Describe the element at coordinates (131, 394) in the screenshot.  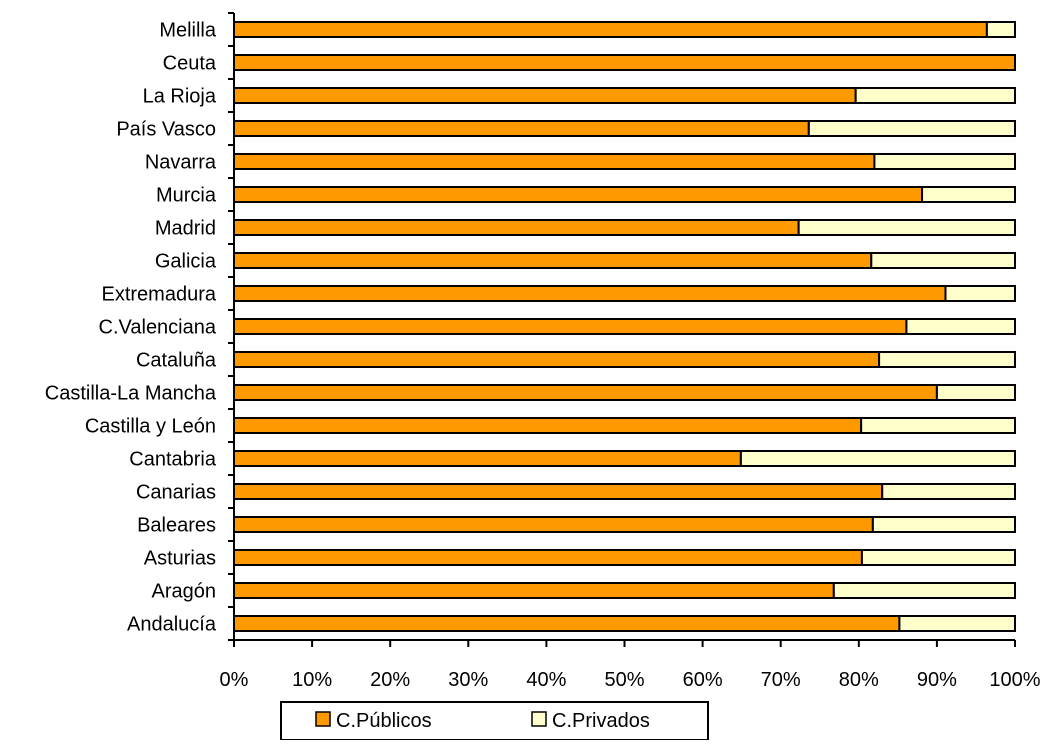
I see `category-label: Castilla-La Mancha` at that location.